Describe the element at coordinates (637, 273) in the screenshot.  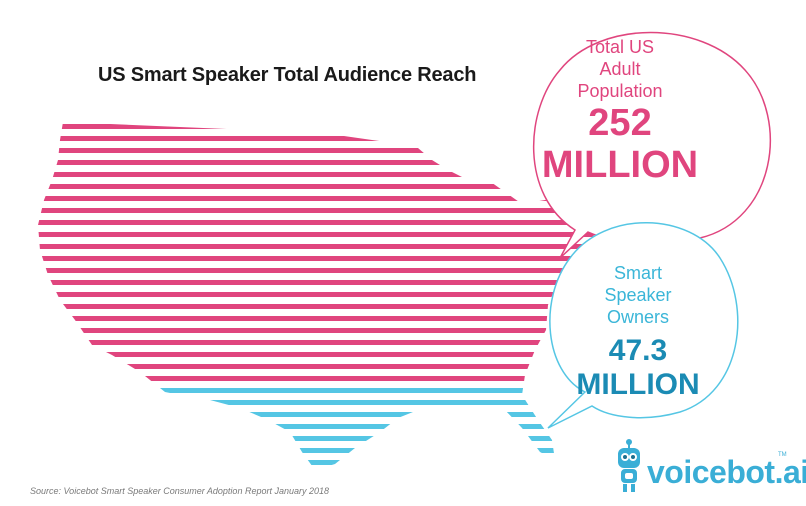
I see `owners-label-line: Smart` at that location.